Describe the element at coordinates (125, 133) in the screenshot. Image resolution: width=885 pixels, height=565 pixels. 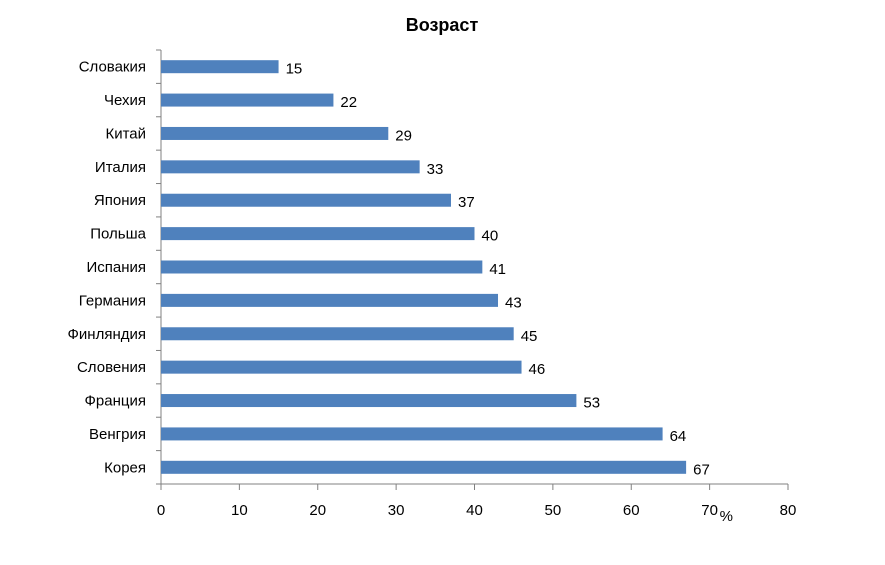
I see `category-label: Китай` at that location.